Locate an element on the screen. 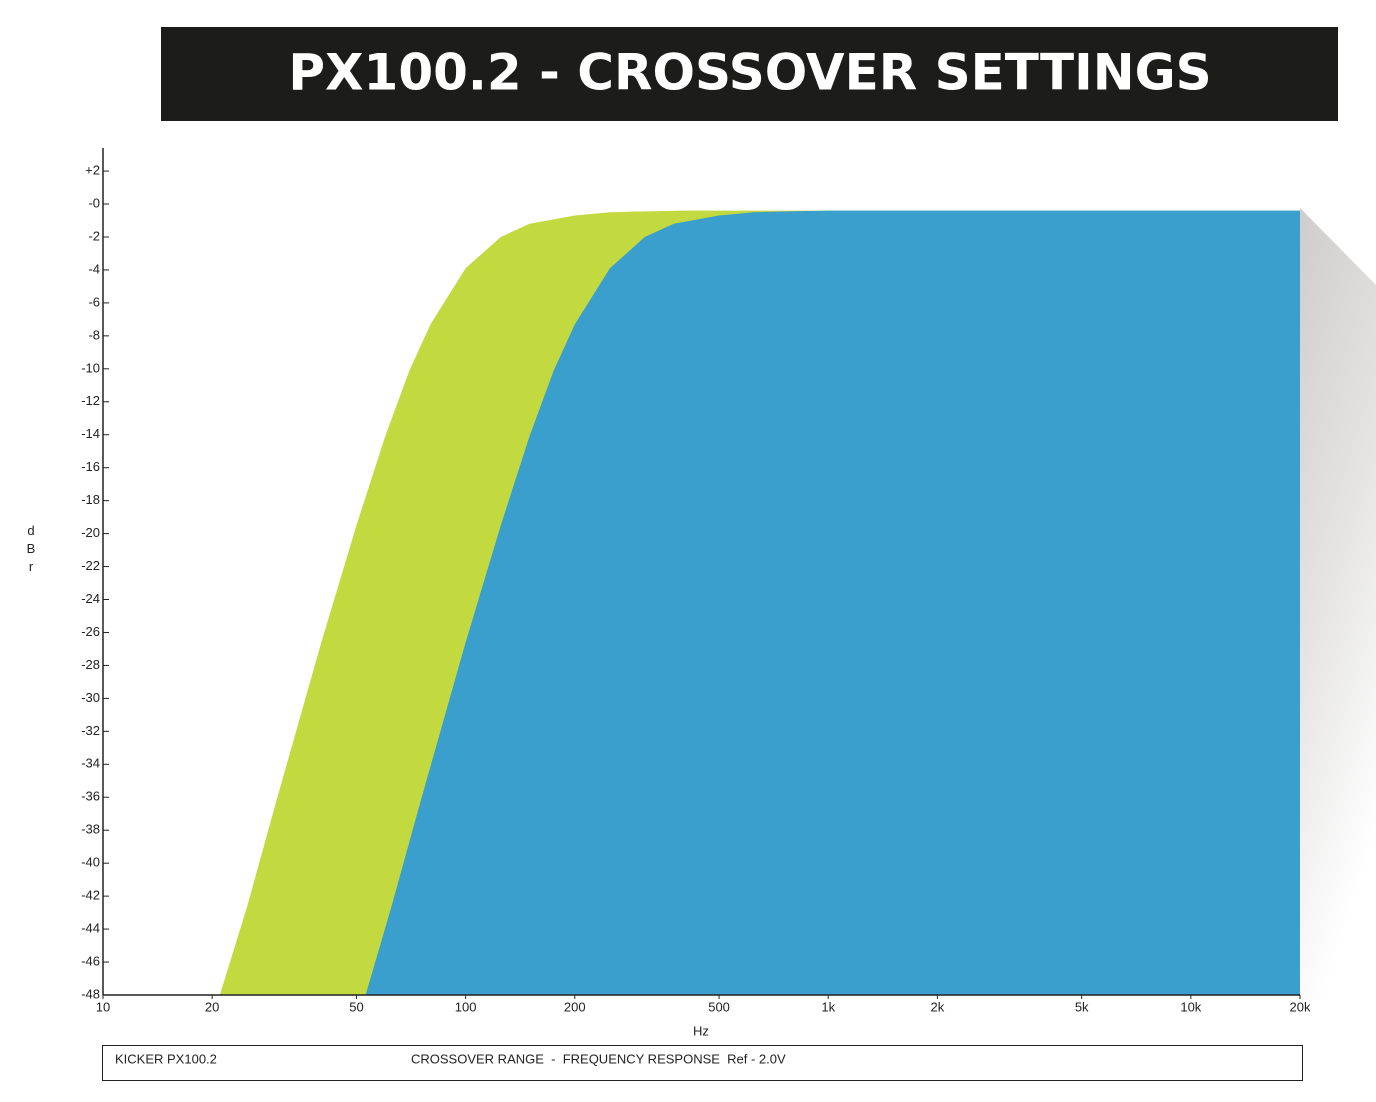 The width and height of the screenshot is (1376, 1102). x-tick-label: 2k is located at coordinates (938, 1006).